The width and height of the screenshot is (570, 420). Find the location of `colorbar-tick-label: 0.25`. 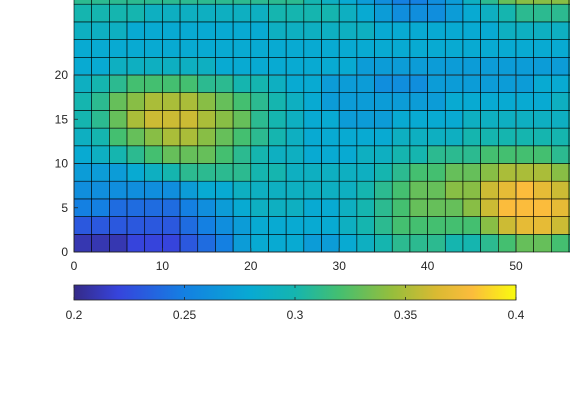

colorbar-tick-label: 0.25 is located at coordinates (185, 315).